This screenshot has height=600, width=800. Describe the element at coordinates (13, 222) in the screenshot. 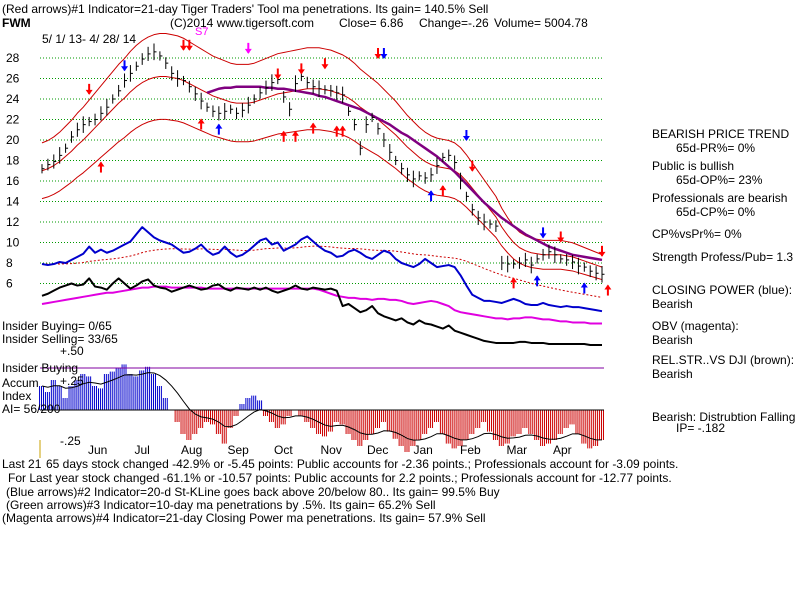

I see `y-tick-label: 12` at that location.